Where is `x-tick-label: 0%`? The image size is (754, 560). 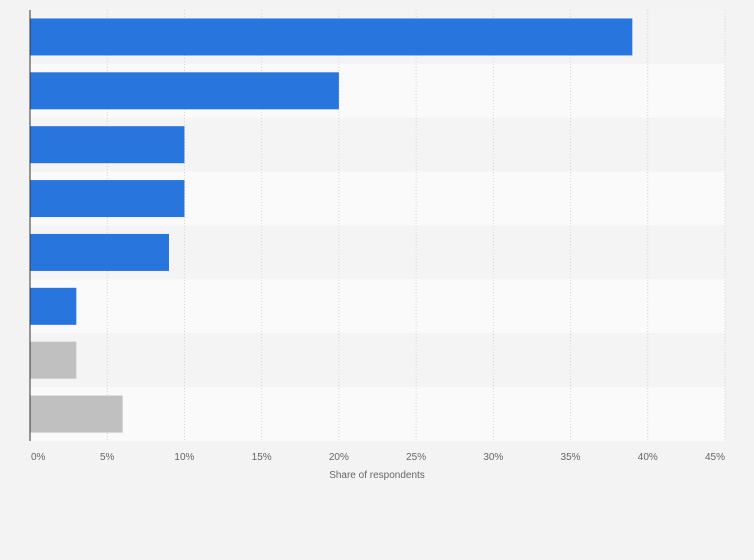 x-tick-label: 0% is located at coordinates (38, 457).